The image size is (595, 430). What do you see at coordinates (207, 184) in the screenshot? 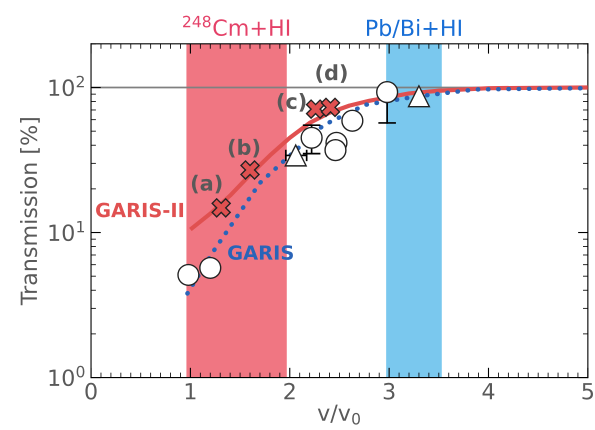
I see `annotation: (a)` at bounding box center [207, 184].